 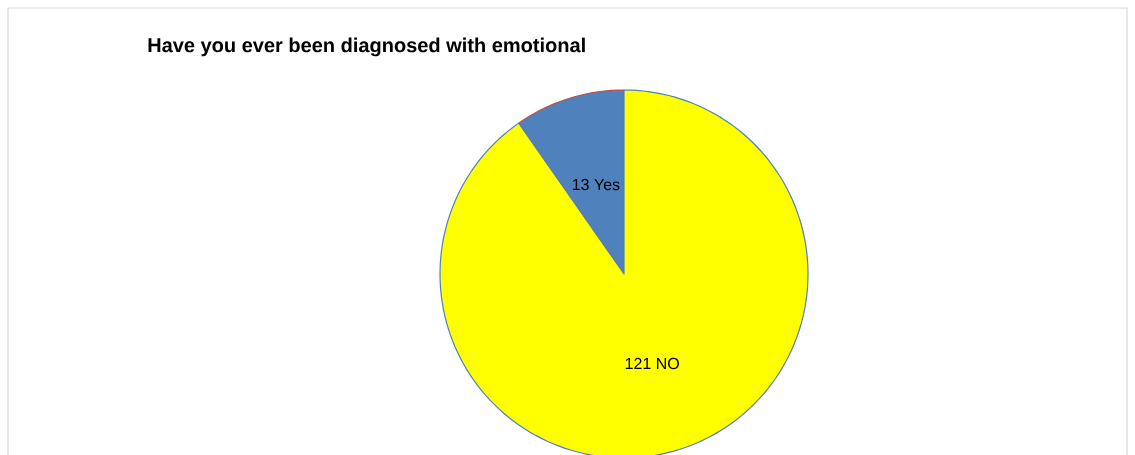 I want to click on chart-title: Have you ever been diagnosed with emotional, so click(x=366, y=47).